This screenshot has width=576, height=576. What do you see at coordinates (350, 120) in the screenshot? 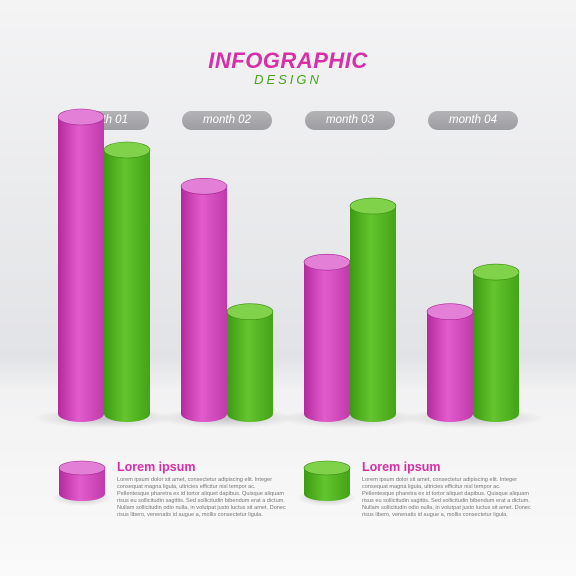
I see `month-label-3: month 03` at bounding box center [350, 120].